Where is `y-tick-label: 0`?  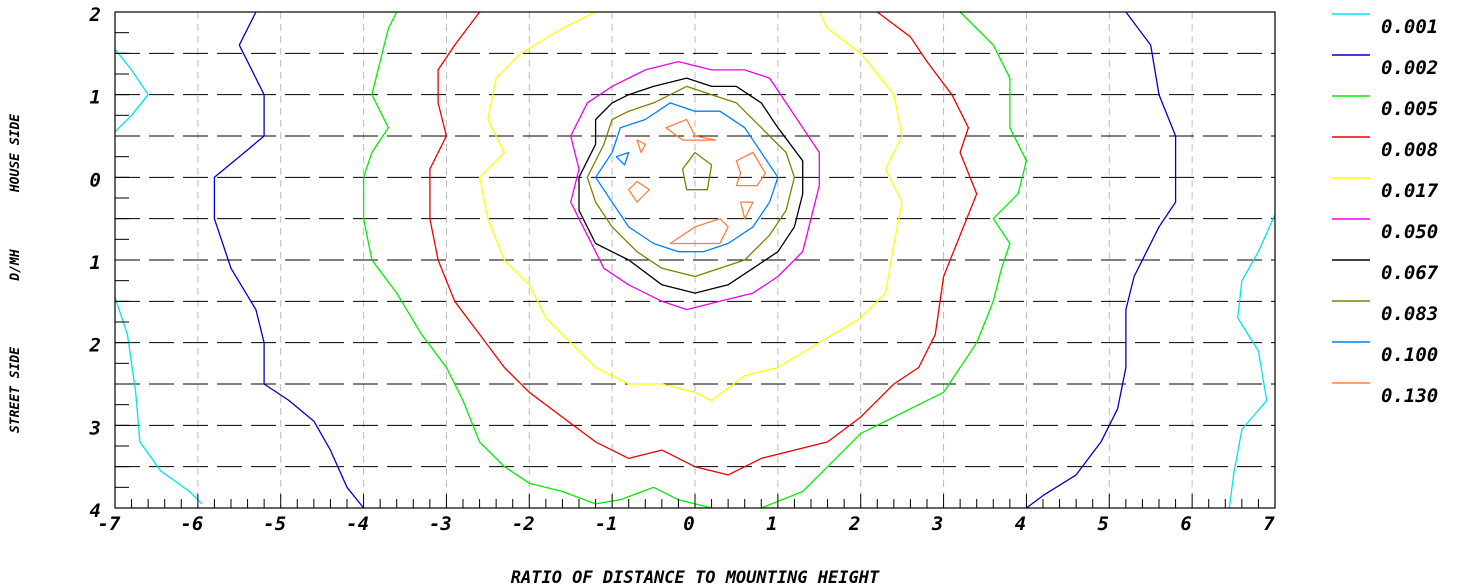 y-tick-label: 0 is located at coordinates (95, 180).